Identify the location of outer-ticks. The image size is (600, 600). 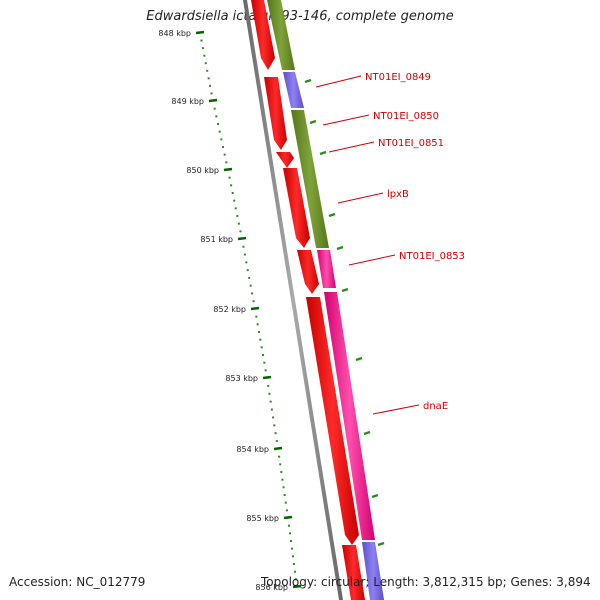
(344, 312).